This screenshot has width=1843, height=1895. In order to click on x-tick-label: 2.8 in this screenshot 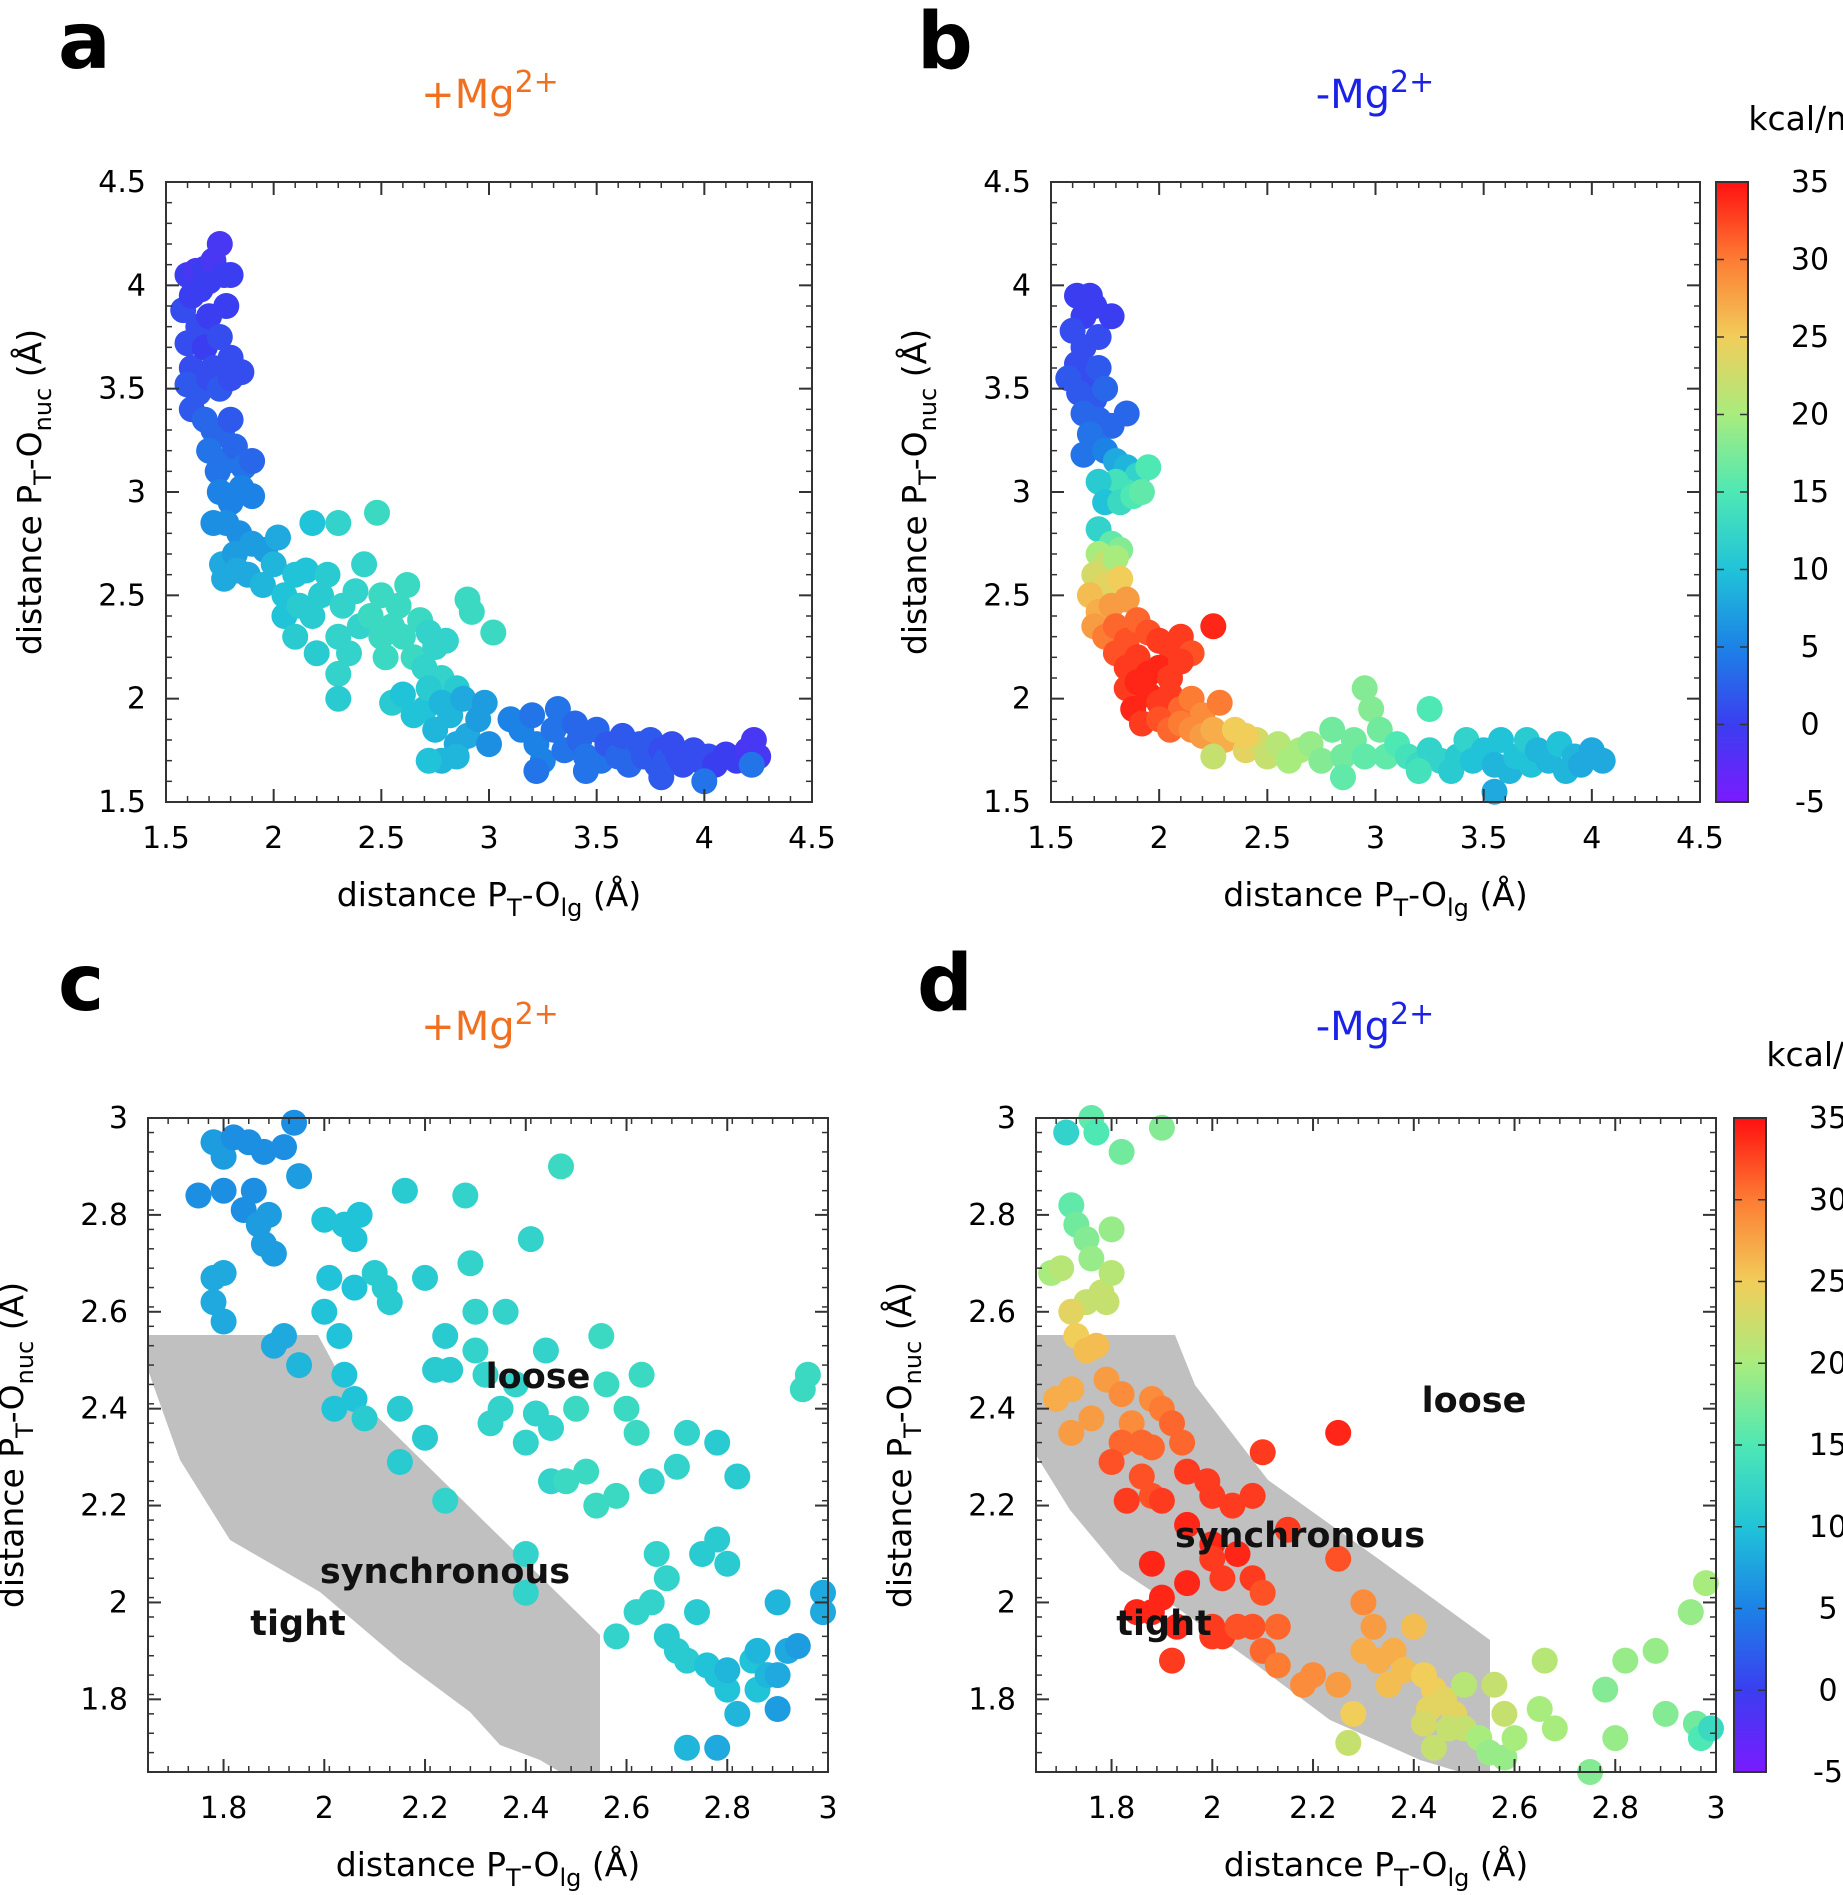, I will do `click(727, 1808)`.